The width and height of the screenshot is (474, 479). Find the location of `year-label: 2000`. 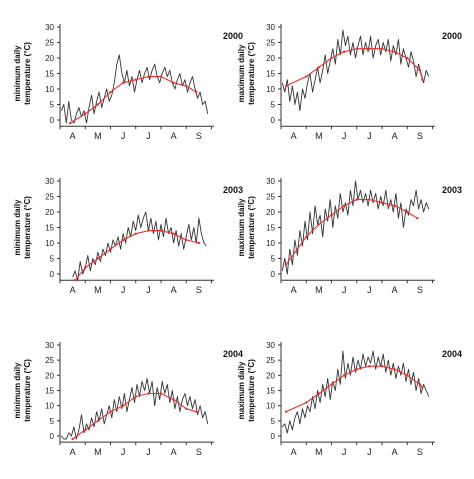

year-label: 2000 is located at coordinates (452, 36).